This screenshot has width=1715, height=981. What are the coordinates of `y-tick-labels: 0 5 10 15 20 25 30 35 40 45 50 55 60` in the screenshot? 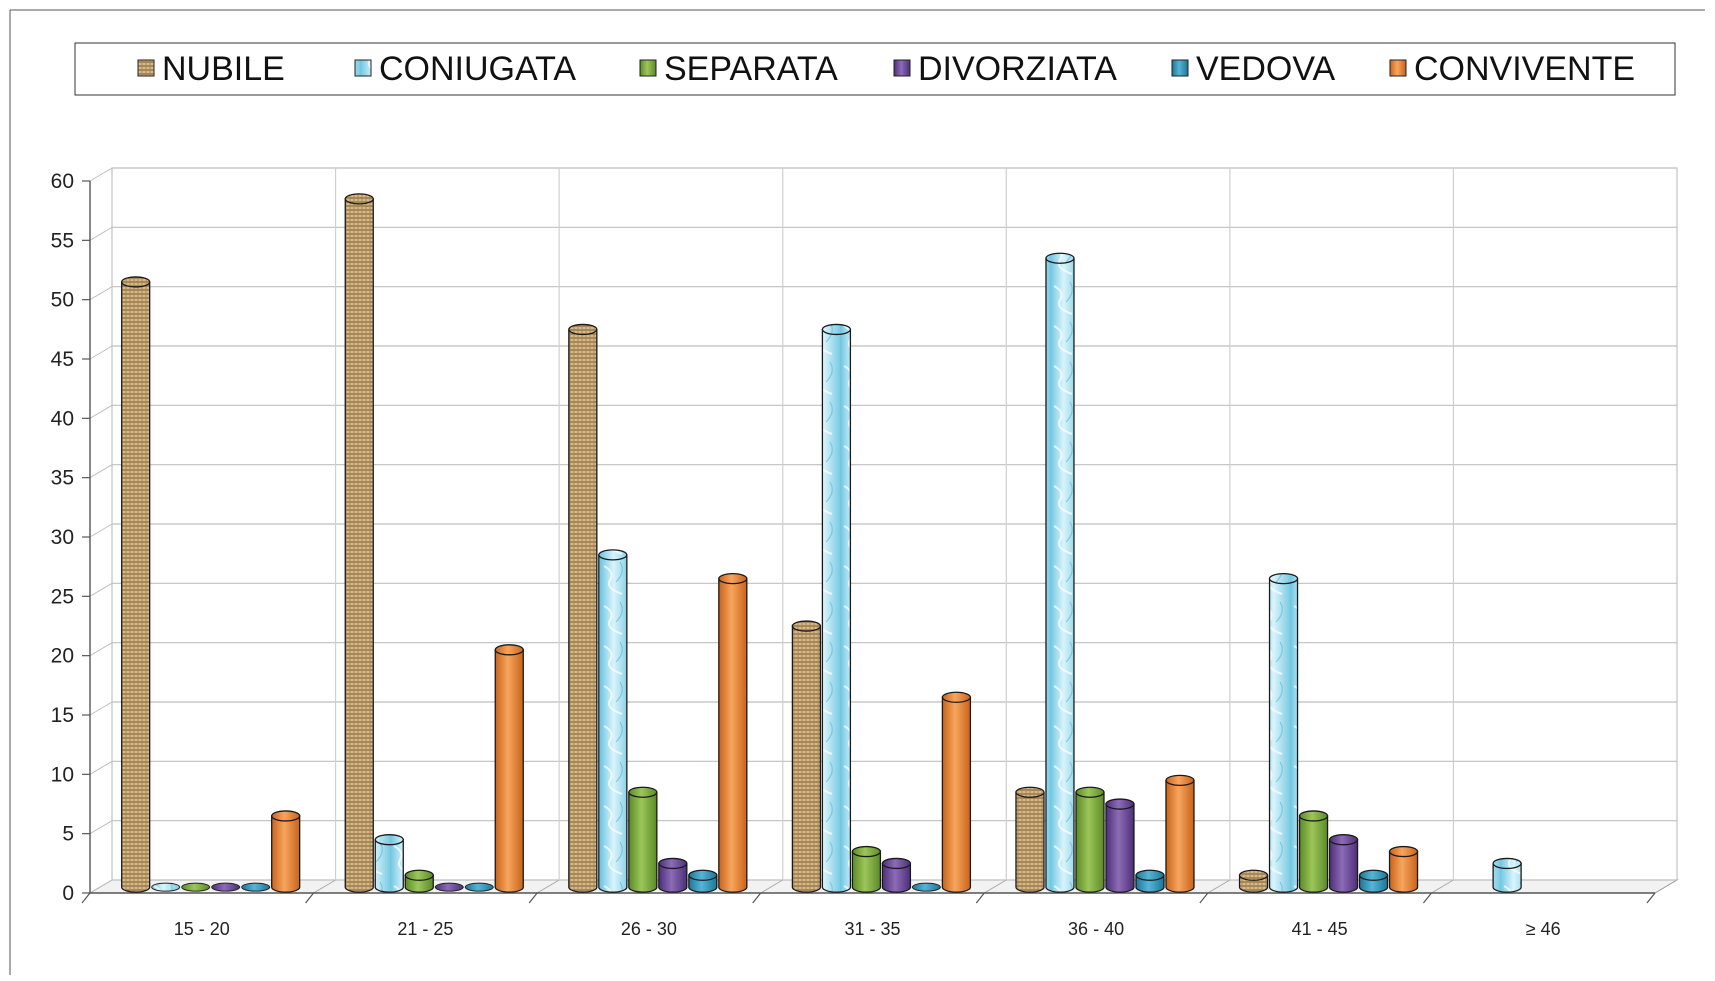 It's located at (62, 537).